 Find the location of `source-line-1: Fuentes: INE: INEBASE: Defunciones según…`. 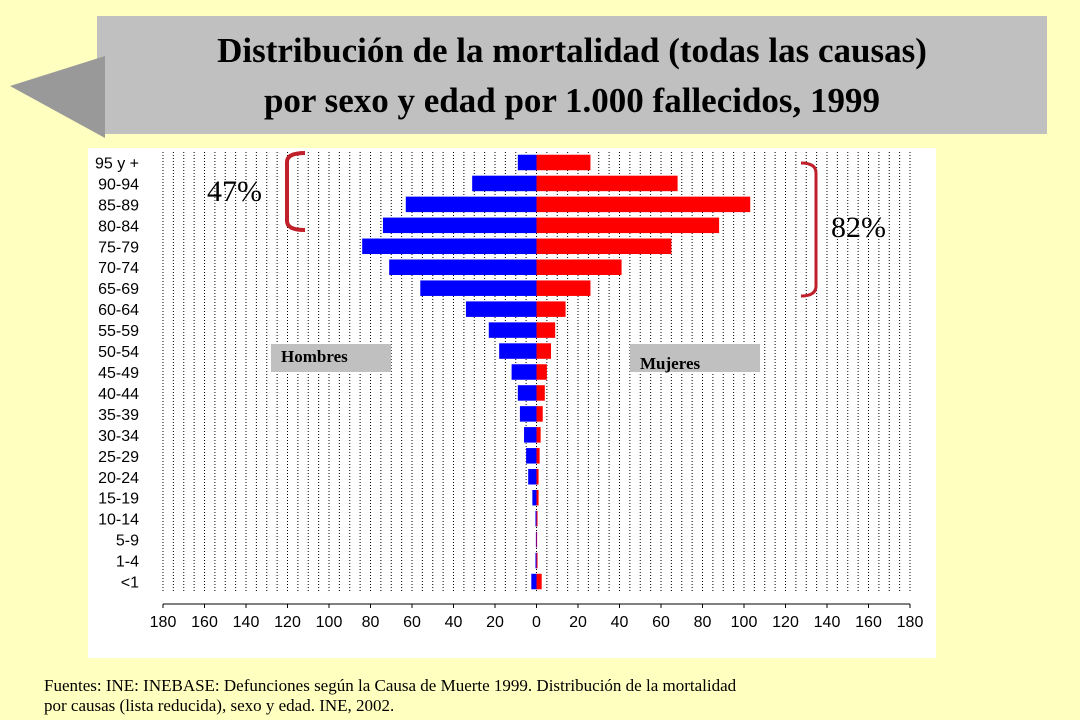

source-line-1: Fuentes: INE: INEBASE: Defunciones según… is located at coordinates (390, 685).